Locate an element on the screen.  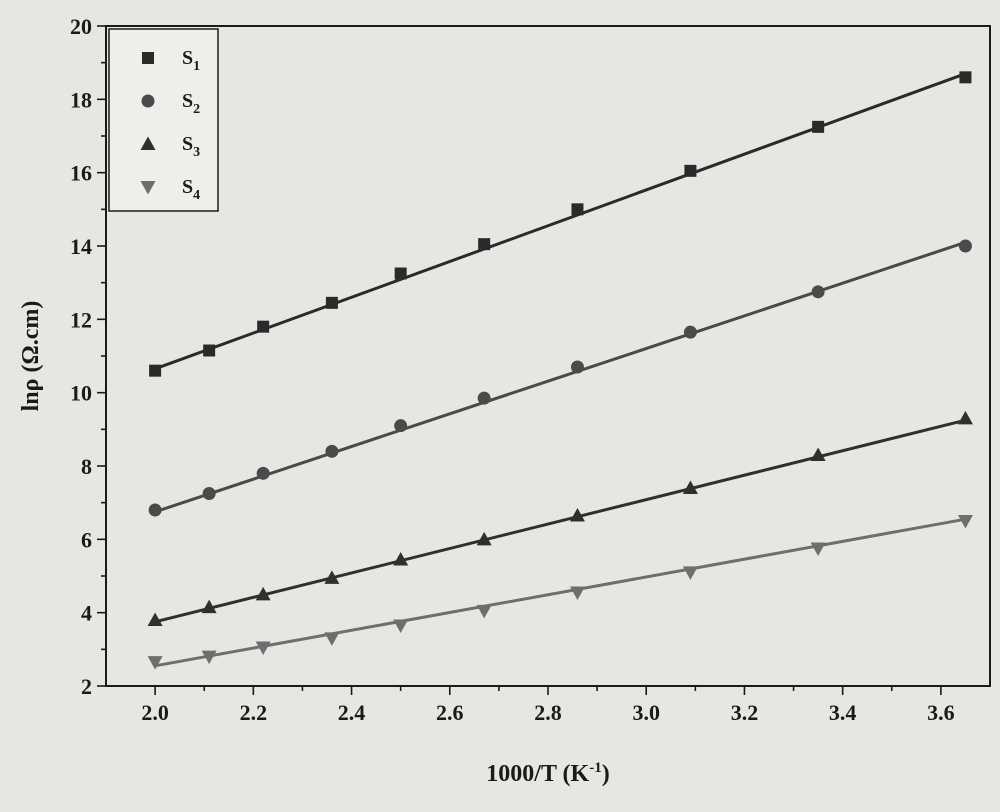
legend-marker-s4 is located at coordinates (148, 188).